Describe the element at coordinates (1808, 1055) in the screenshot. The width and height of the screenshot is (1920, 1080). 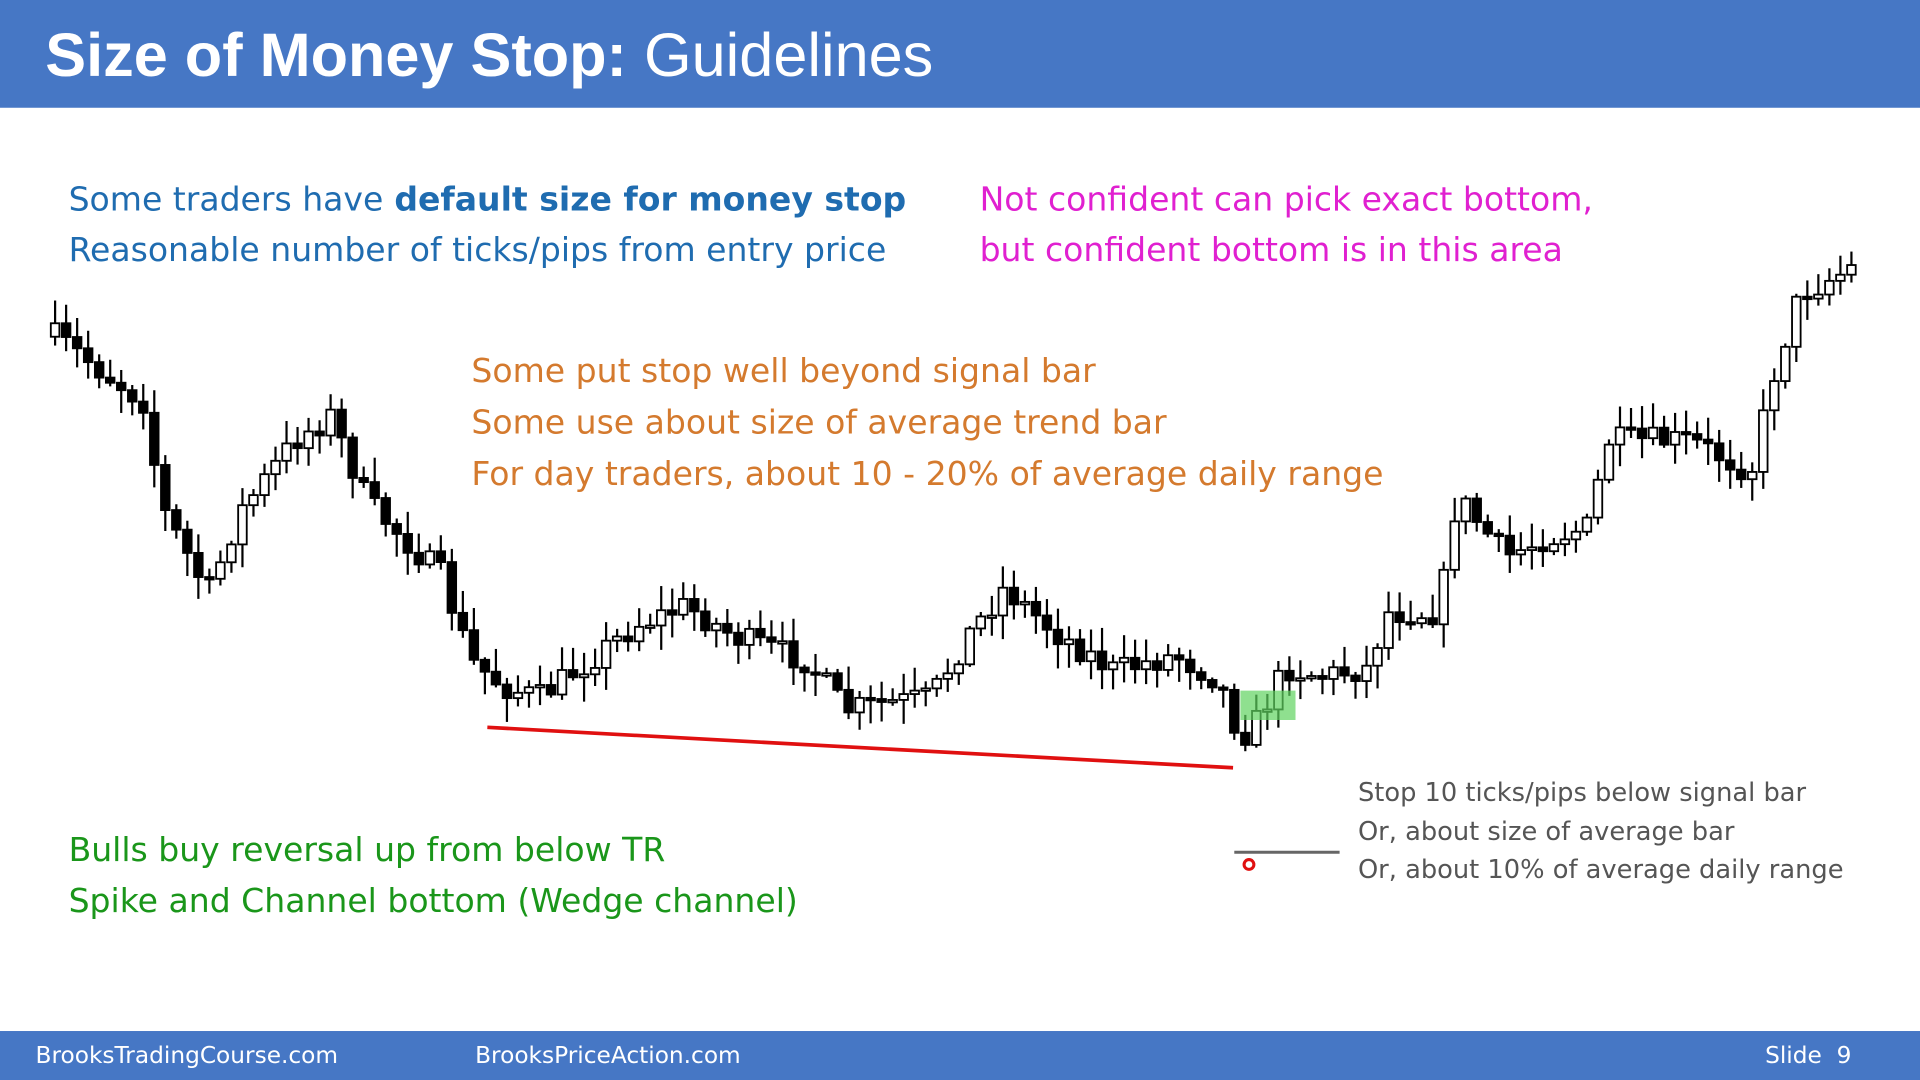
I see `slide-number: Slide 9` at that location.